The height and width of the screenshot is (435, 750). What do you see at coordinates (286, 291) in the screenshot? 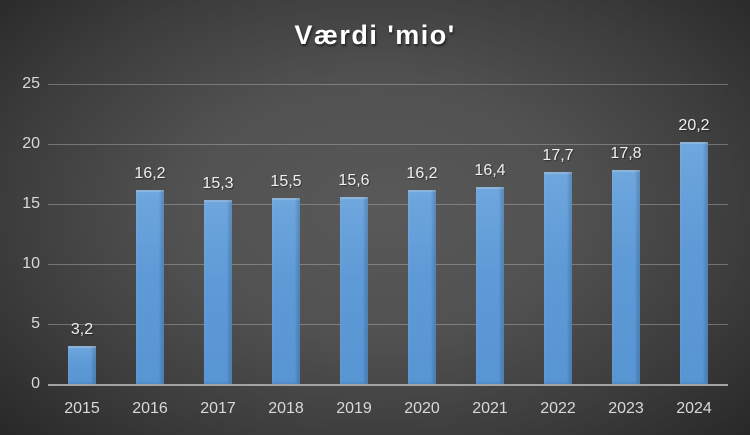
I see `bar-2018` at bounding box center [286, 291].